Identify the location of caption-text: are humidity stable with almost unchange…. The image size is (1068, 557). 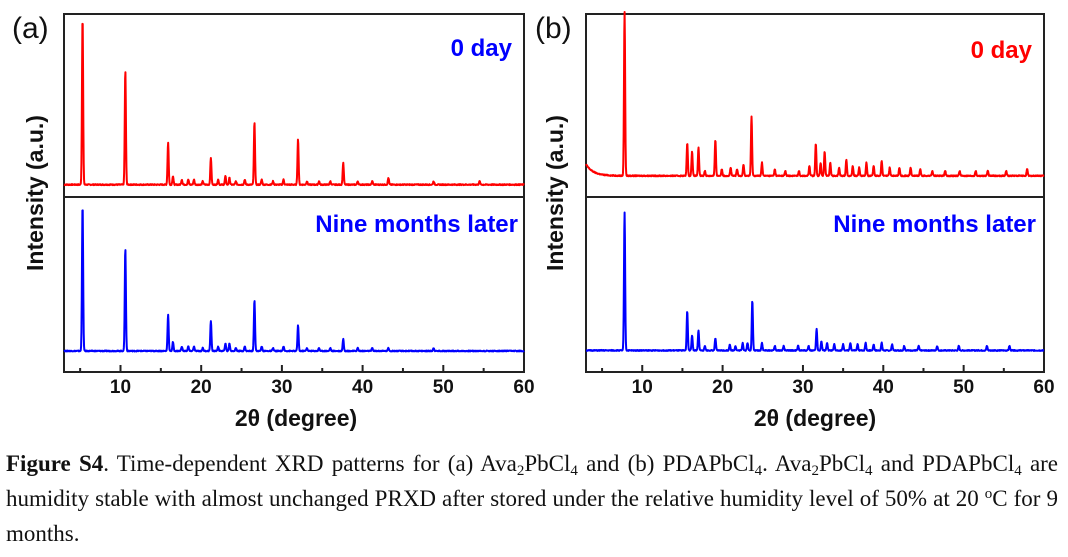
(532, 481).